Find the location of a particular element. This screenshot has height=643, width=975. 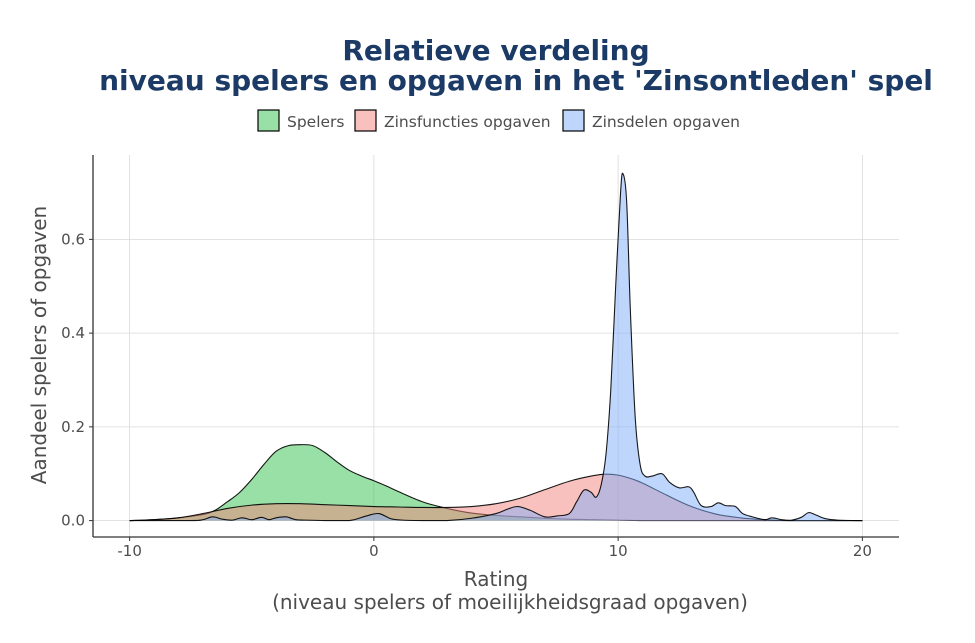

x-tick-label: 10 is located at coordinates (618, 551).